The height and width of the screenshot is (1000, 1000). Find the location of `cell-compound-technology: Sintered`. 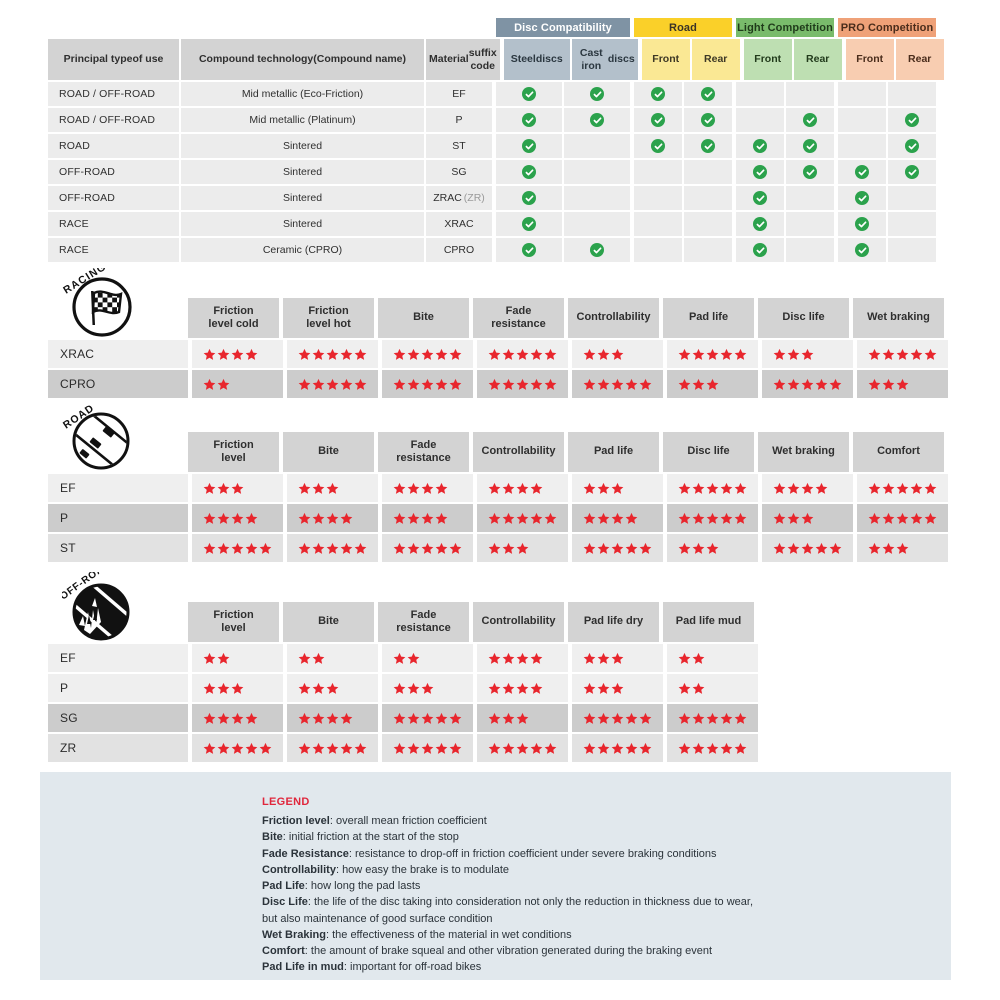

cell-compound-technology: Sintered is located at coordinates (302, 146).